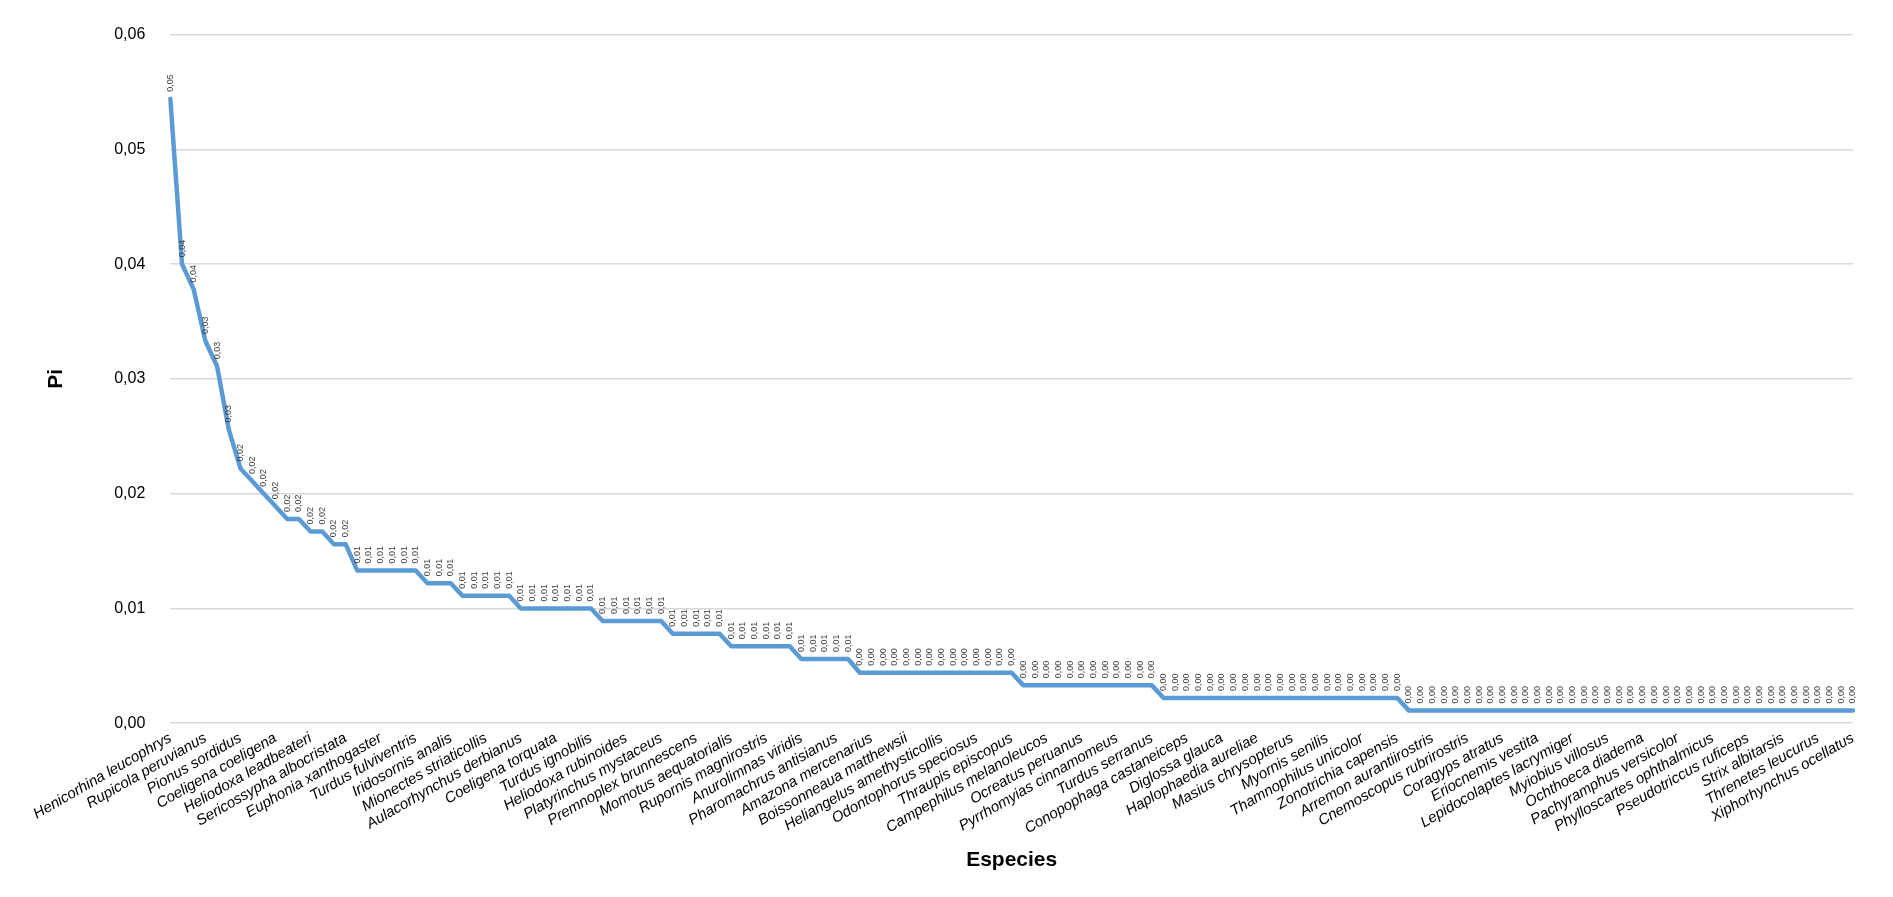 The height and width of the screenshot is (897, 1893). Describe the element at coordinates (130, 607) in the screenshot. I see `y-tick-label: 0,01` at that location.